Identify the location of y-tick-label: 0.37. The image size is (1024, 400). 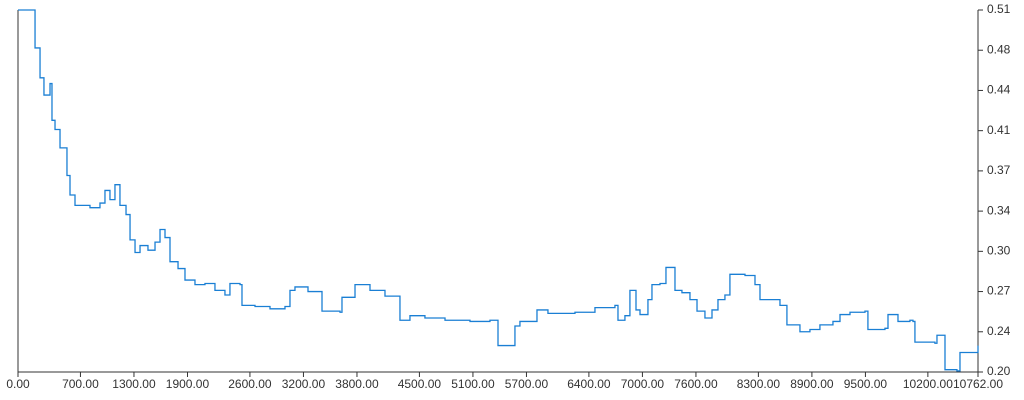
(999, 170).